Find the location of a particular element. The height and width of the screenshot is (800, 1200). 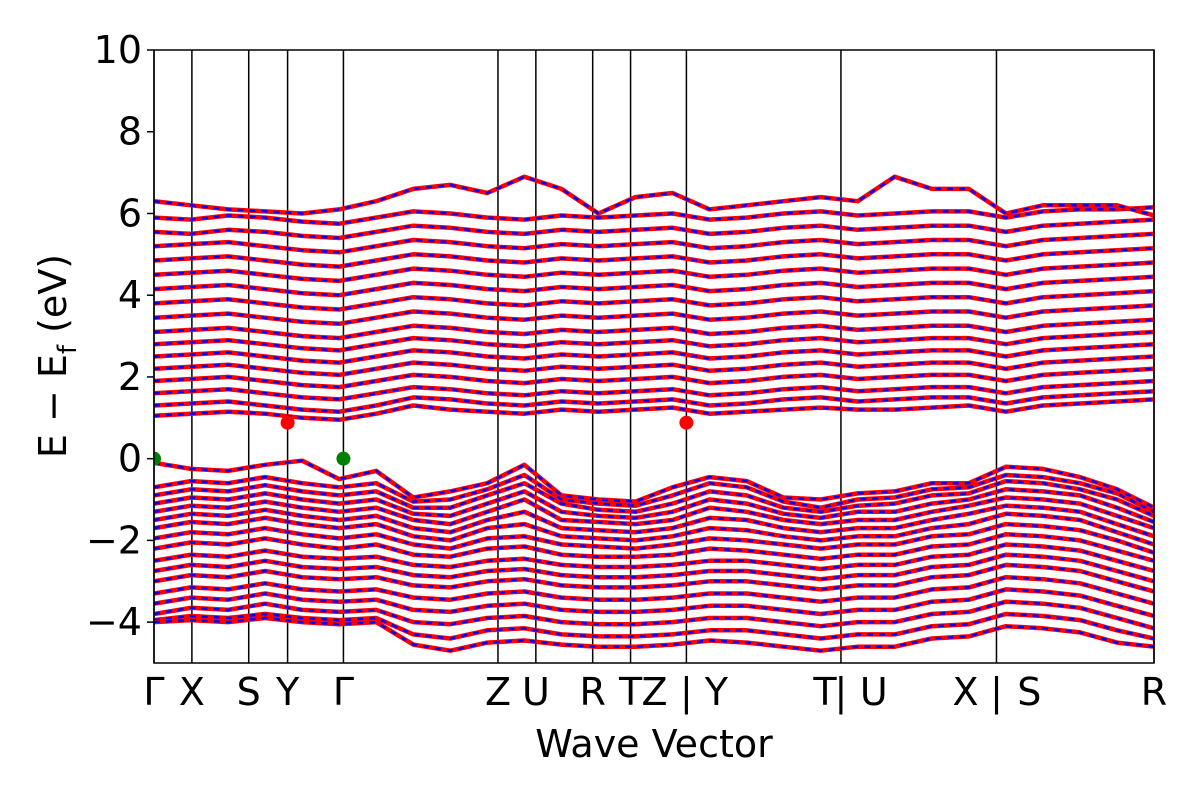

y-tick-label: 0 is located at coordinates (130, 459).